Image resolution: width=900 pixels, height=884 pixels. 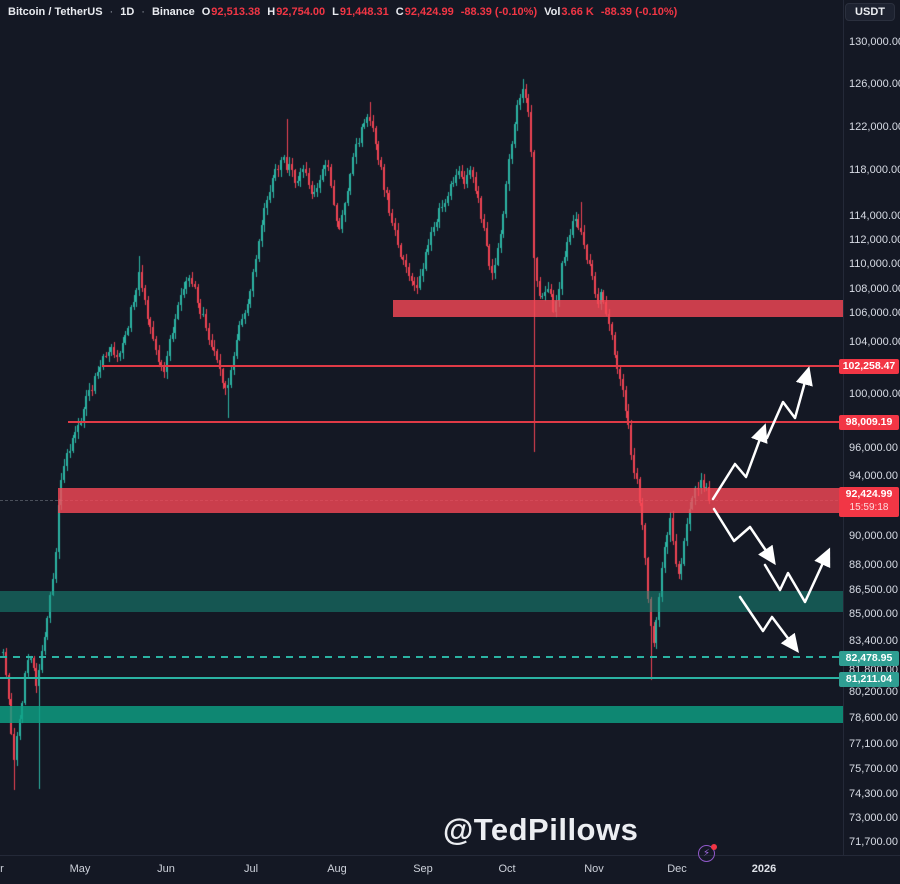 What do you see at coordinates (869, 422) in the screenshot?
I see `price-level-label: 98,009.19` at bounding box center [869, 422].